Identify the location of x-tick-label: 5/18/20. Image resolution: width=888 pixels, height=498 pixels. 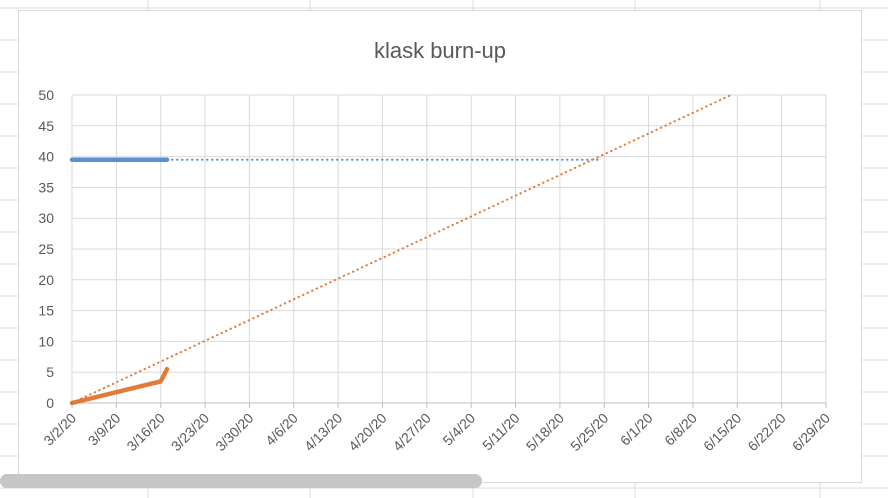
(545, 432).